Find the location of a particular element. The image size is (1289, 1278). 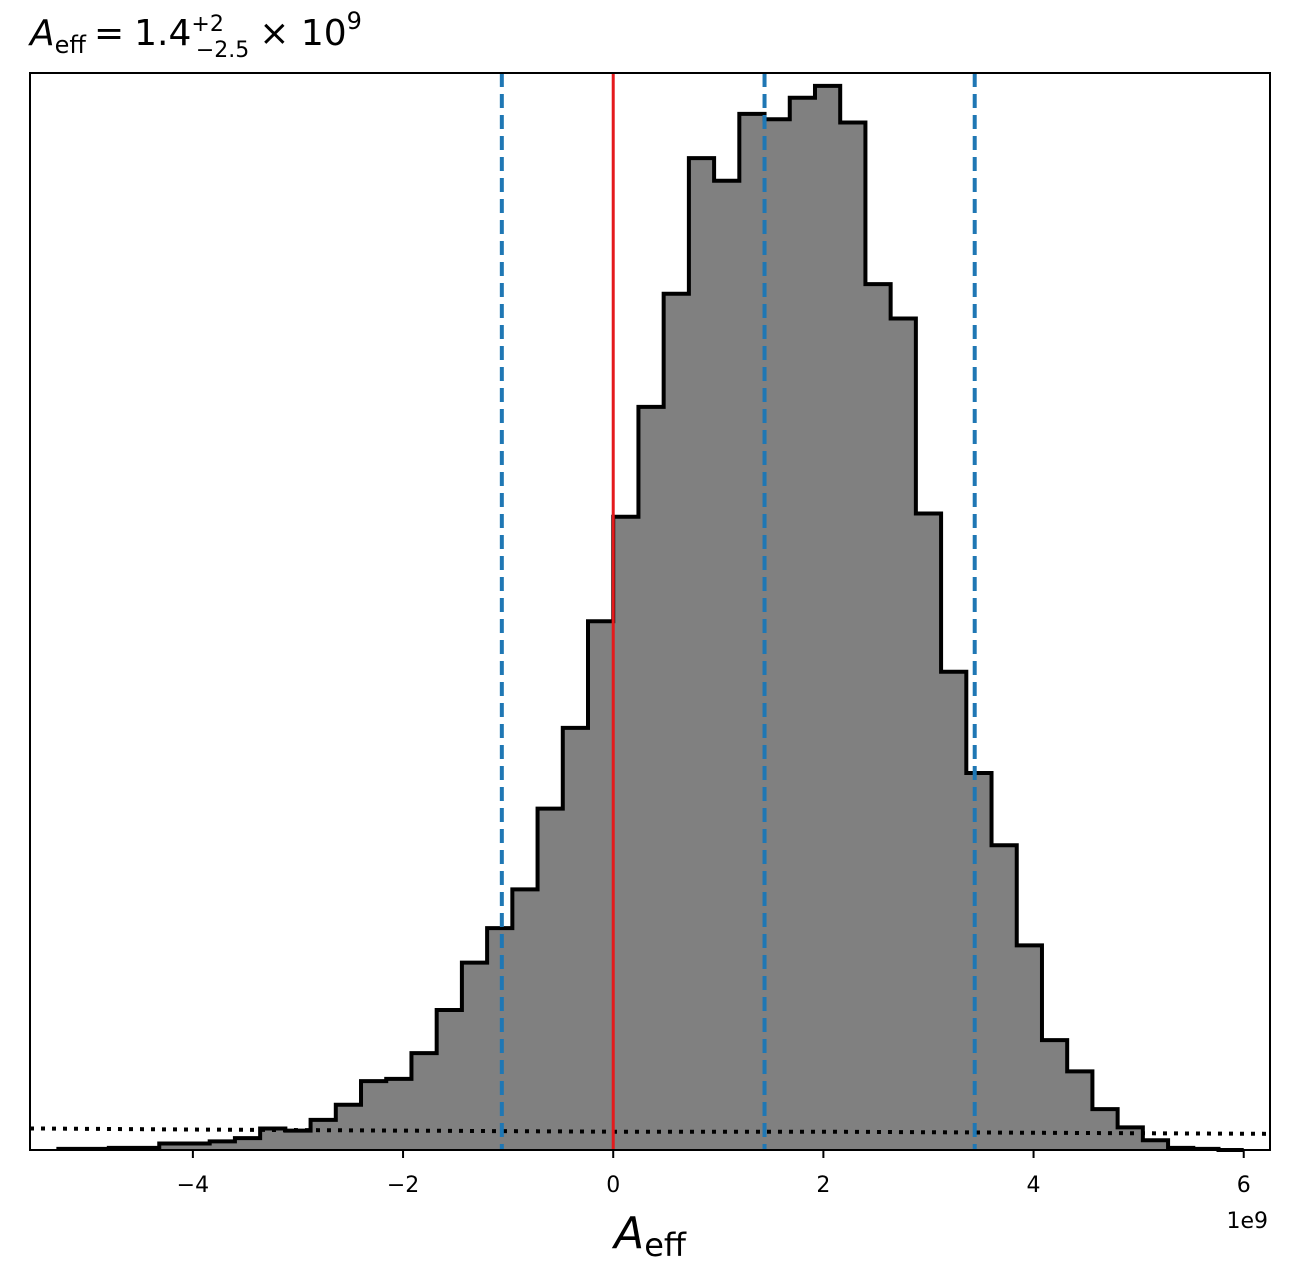

x-tick-label: 4 is located at coordinates (1034, 1185).